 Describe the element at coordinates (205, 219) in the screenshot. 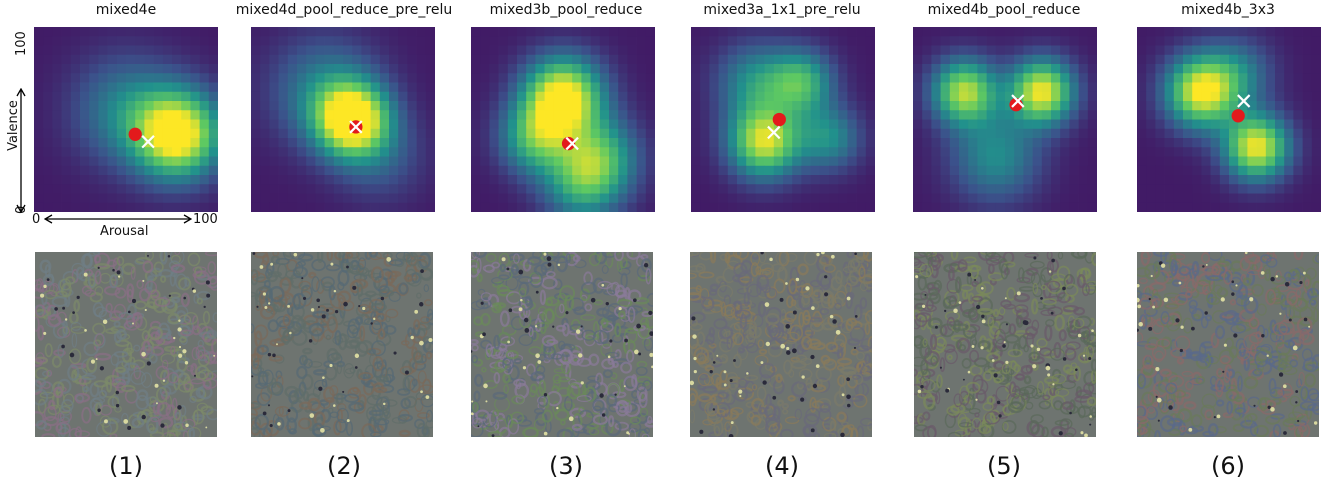

I see `x-tick-100: 100` at that location.